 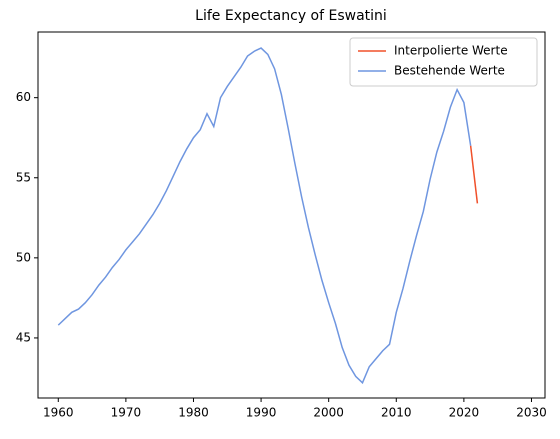 I want to click on x-tick-label: 1970, so click(x=126, y=413).